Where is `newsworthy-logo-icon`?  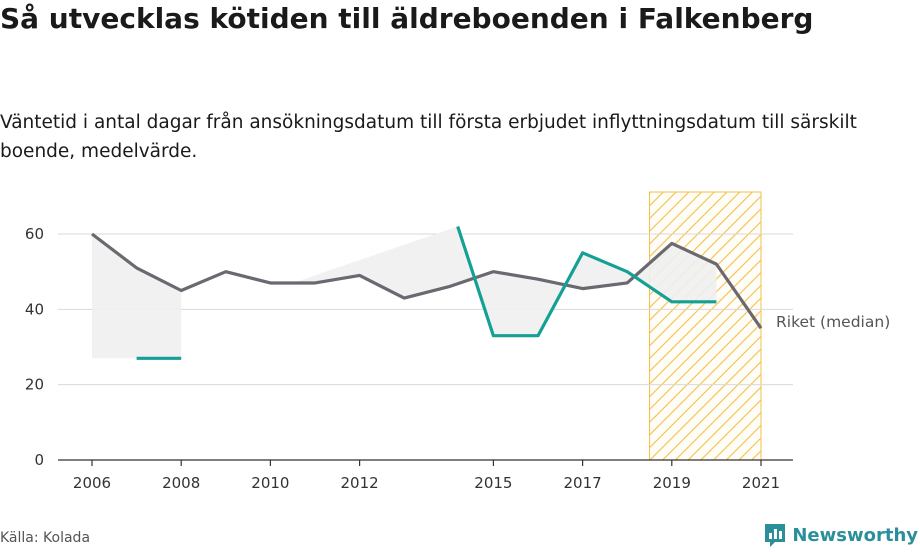
newsworthy-logo-icon is located at coordinates (775, 535).